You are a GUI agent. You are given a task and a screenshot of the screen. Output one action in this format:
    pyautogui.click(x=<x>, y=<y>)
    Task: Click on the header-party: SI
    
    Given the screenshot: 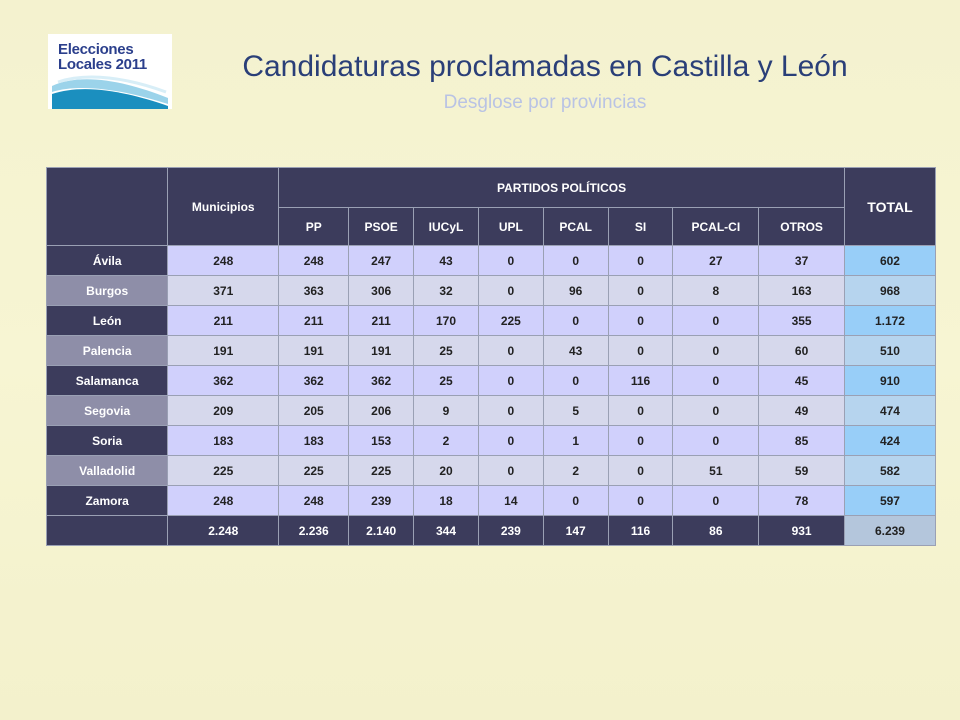 What is the action you would take?
    pyautogui.click(x=640, y=226)
    